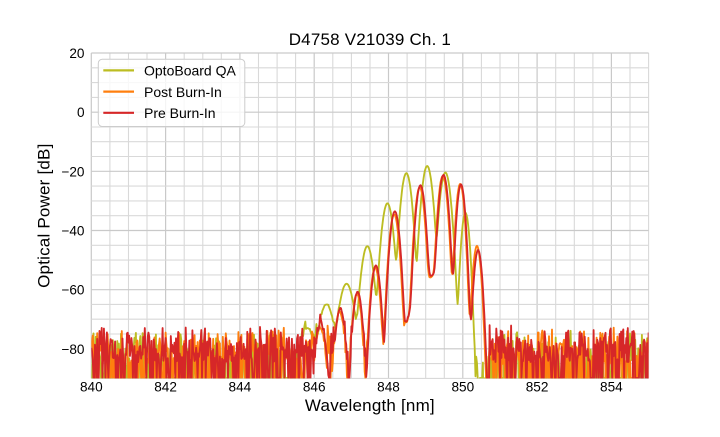 This screenshot has height=437, width=720. What do you see at coordinates (388, 387) in the screenshot?
I see `svg-text: 848` at bounding box center [388, 387].